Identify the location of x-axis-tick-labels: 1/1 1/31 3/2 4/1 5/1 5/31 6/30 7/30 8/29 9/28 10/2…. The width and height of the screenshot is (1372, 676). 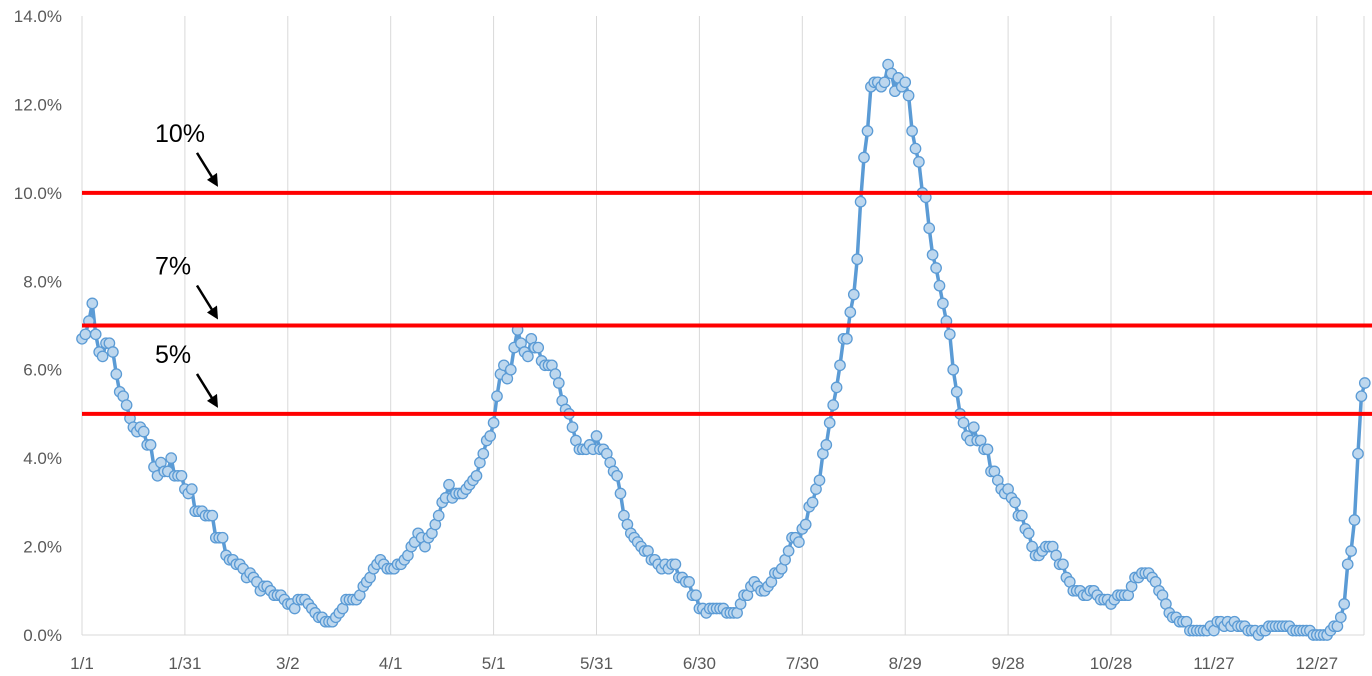
(704, 663).